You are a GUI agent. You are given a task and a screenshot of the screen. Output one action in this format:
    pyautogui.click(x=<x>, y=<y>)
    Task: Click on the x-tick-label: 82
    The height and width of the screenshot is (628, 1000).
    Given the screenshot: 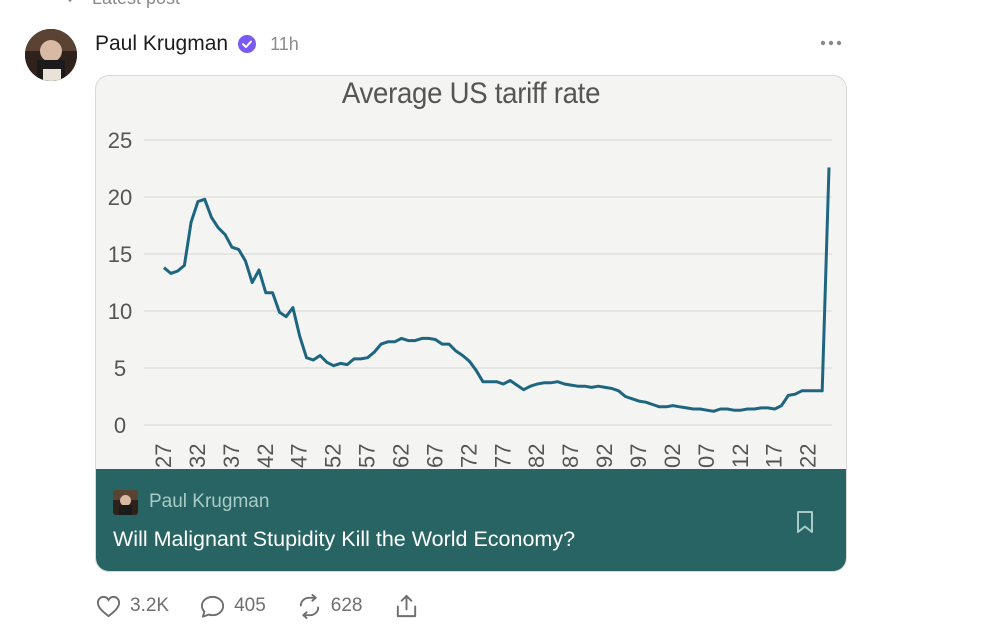 What is the action you would take?
    pyautogui.click(x=536, y=456)
    